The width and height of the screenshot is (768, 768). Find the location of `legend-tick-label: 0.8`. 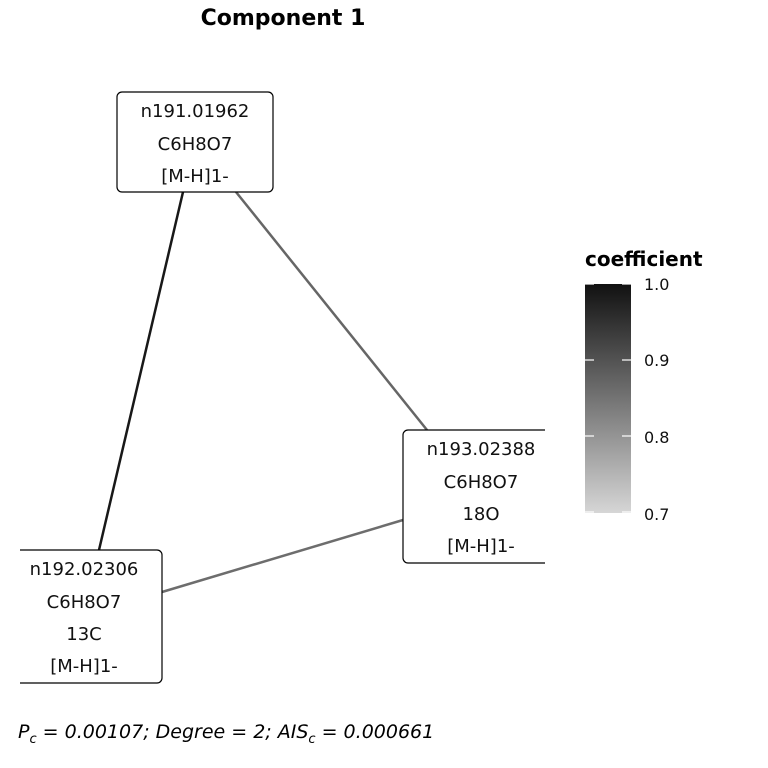

legend-tick-label: 0.8 is located at coordinates (656, 437).